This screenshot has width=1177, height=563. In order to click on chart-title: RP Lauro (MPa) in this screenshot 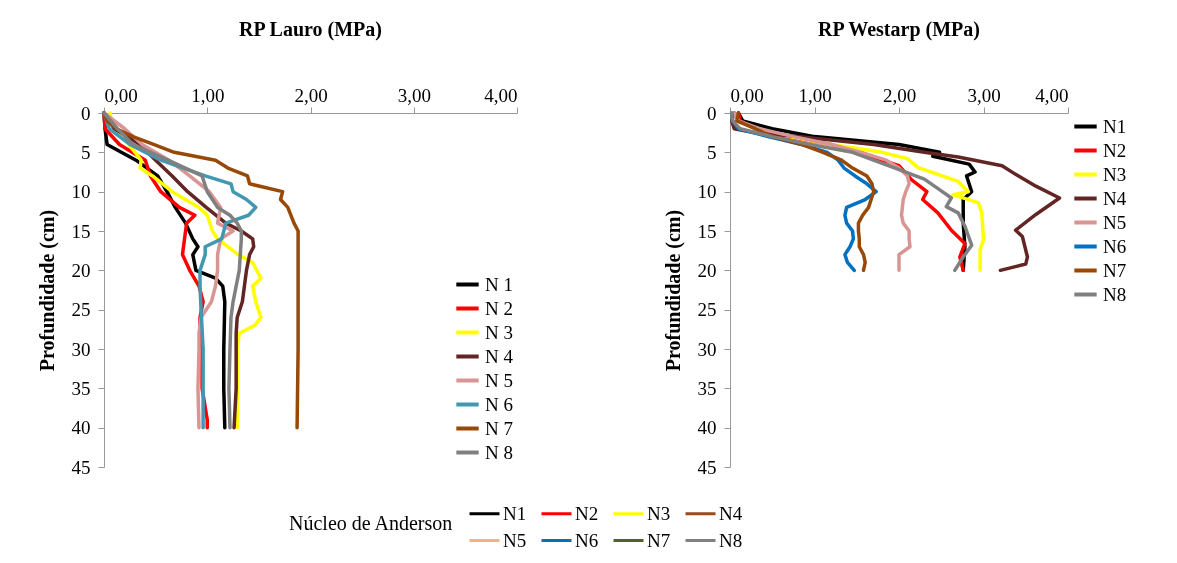, I will do `click(310, 29)`.